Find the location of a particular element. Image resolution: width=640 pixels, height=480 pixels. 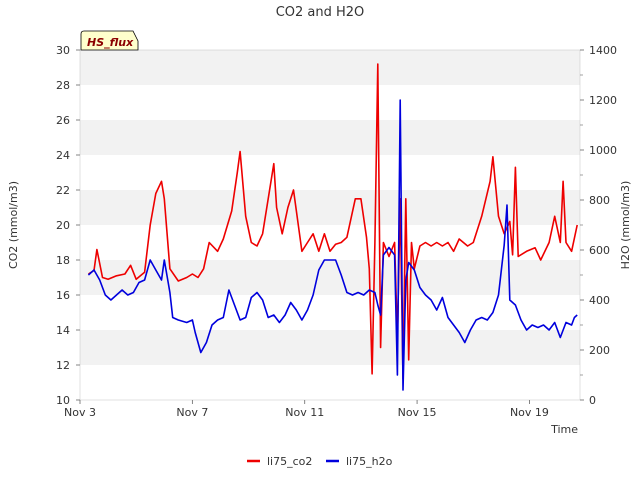

y-left-tick-label: 16 is located at coordinates (63, 295).